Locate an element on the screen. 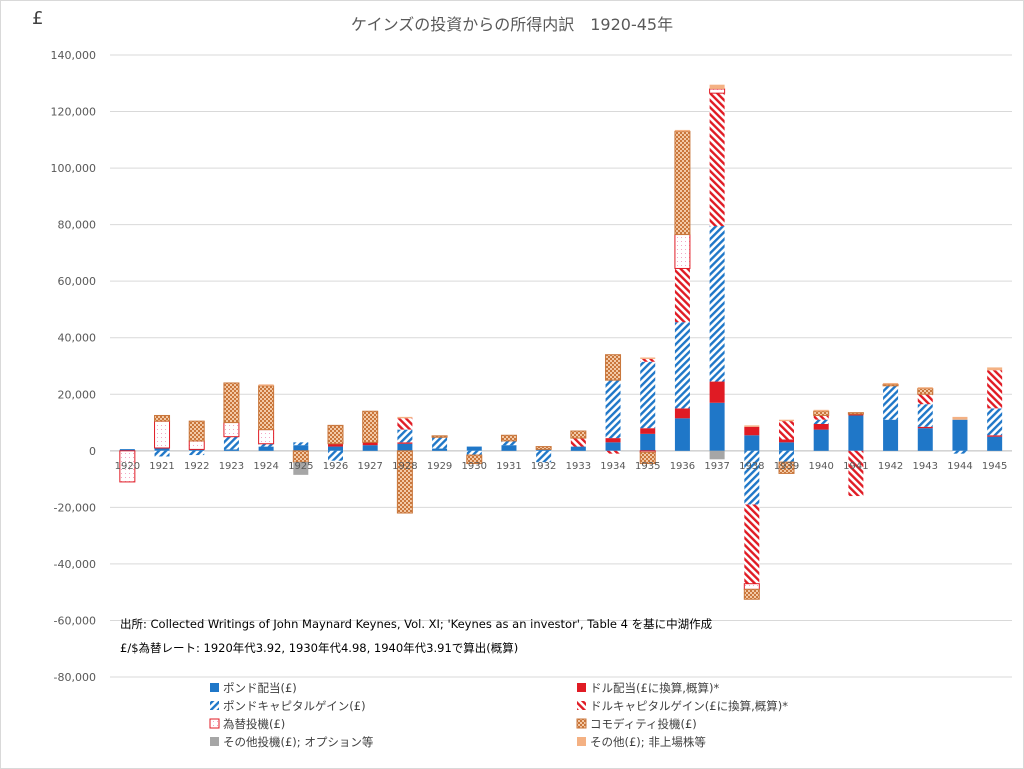 The height and width of the screenshot is (769, 1024). x-tick-label: 1922 is located at coordinates (196, 466).